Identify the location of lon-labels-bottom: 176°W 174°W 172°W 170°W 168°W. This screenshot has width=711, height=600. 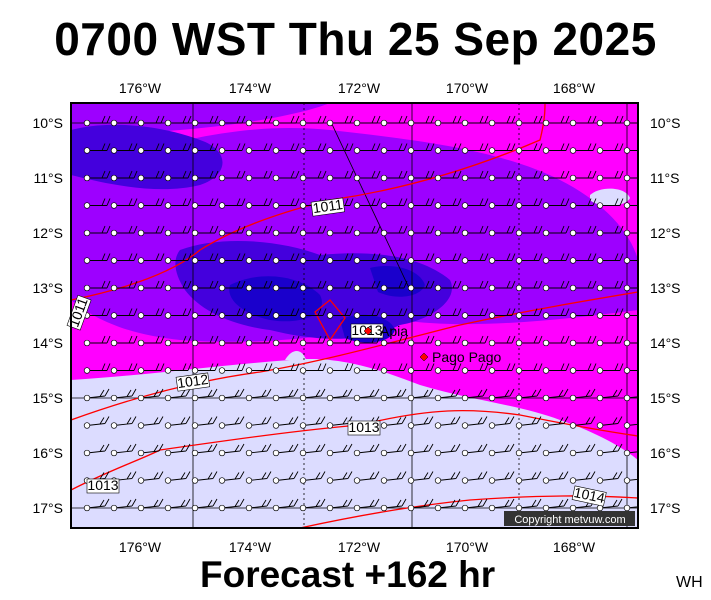
(357, 547).